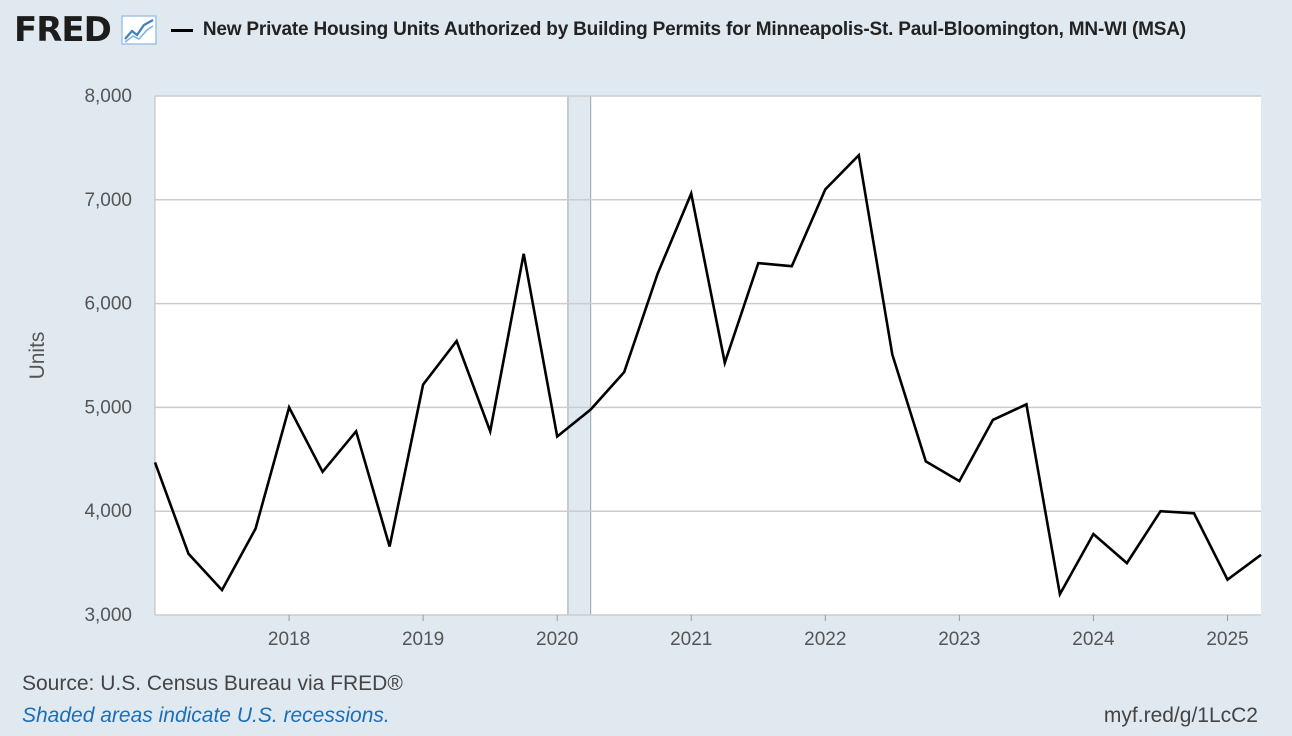 The width and height of the screenshot is (1292, 736). I want to click on x-tick-label: 2024, so click(1093, 639).